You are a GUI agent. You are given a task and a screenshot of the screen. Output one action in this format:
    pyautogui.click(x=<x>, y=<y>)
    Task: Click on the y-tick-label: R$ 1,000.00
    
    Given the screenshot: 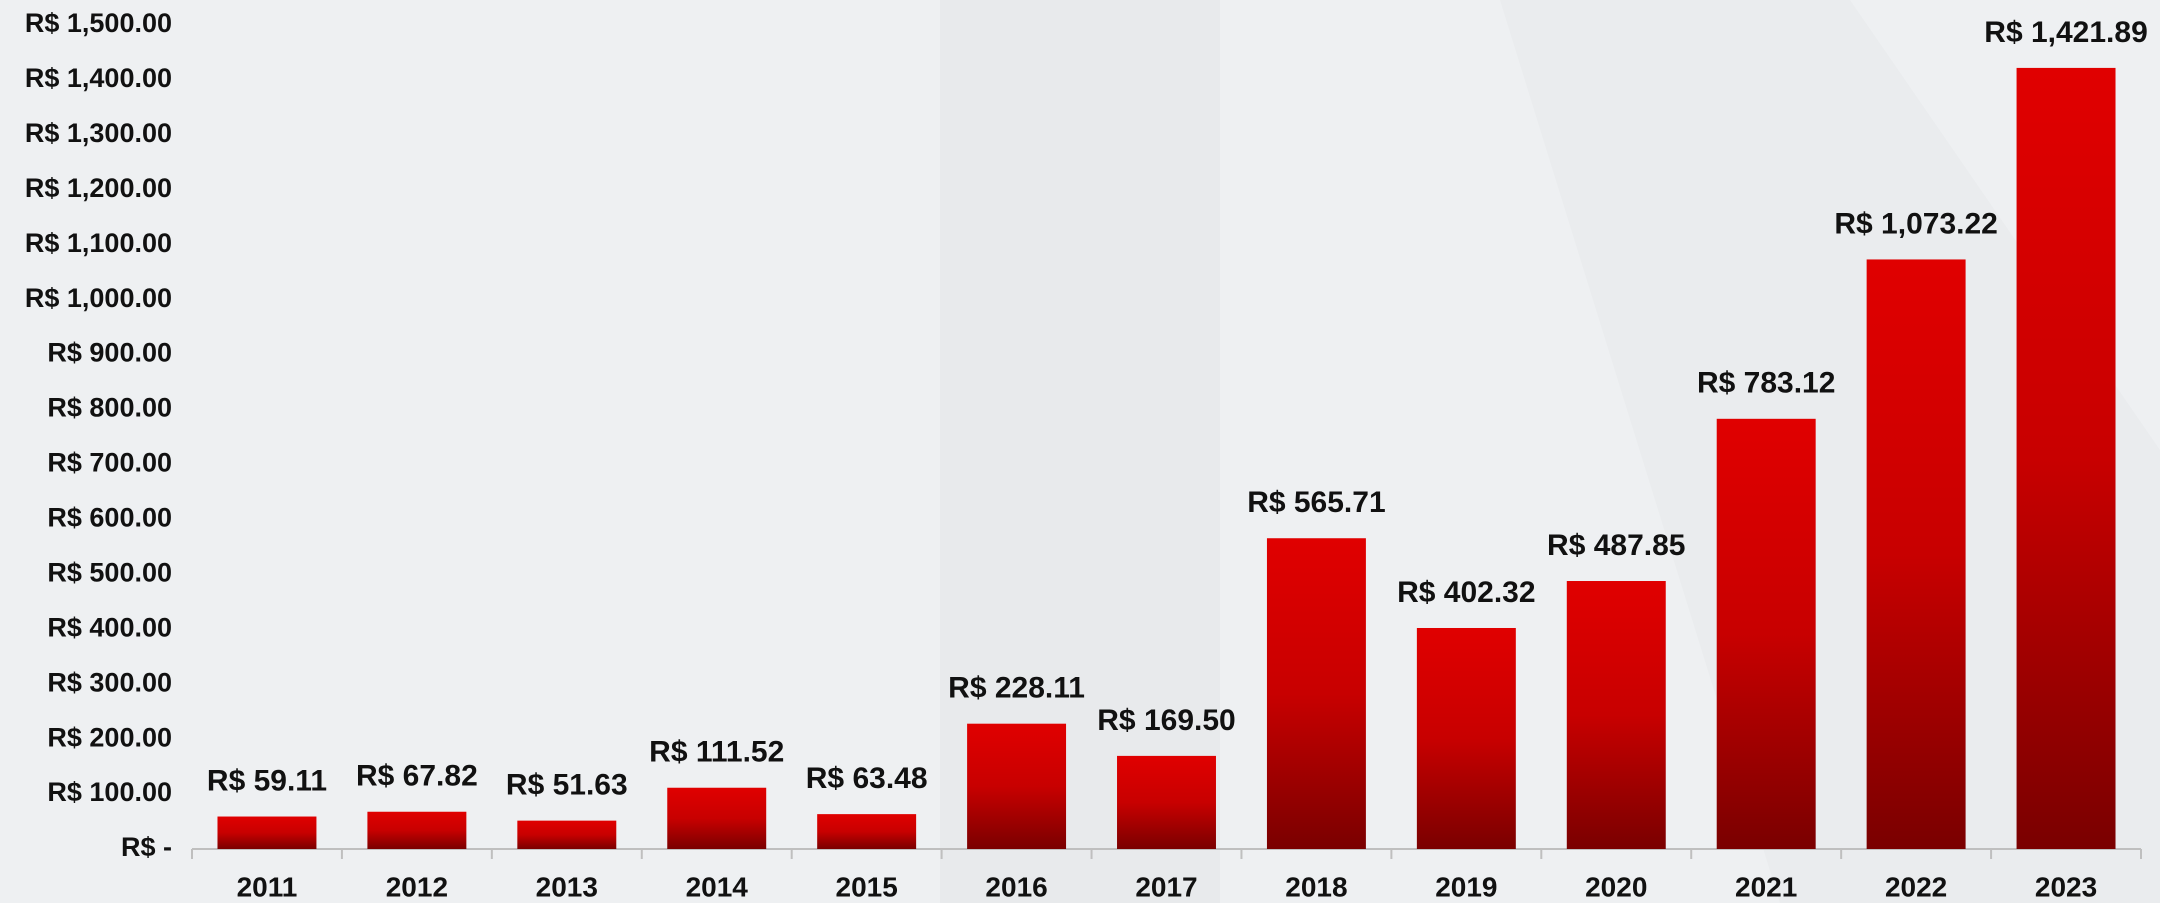 What is the action you would take?
    pyautogui.click(x=98, y=298)
    